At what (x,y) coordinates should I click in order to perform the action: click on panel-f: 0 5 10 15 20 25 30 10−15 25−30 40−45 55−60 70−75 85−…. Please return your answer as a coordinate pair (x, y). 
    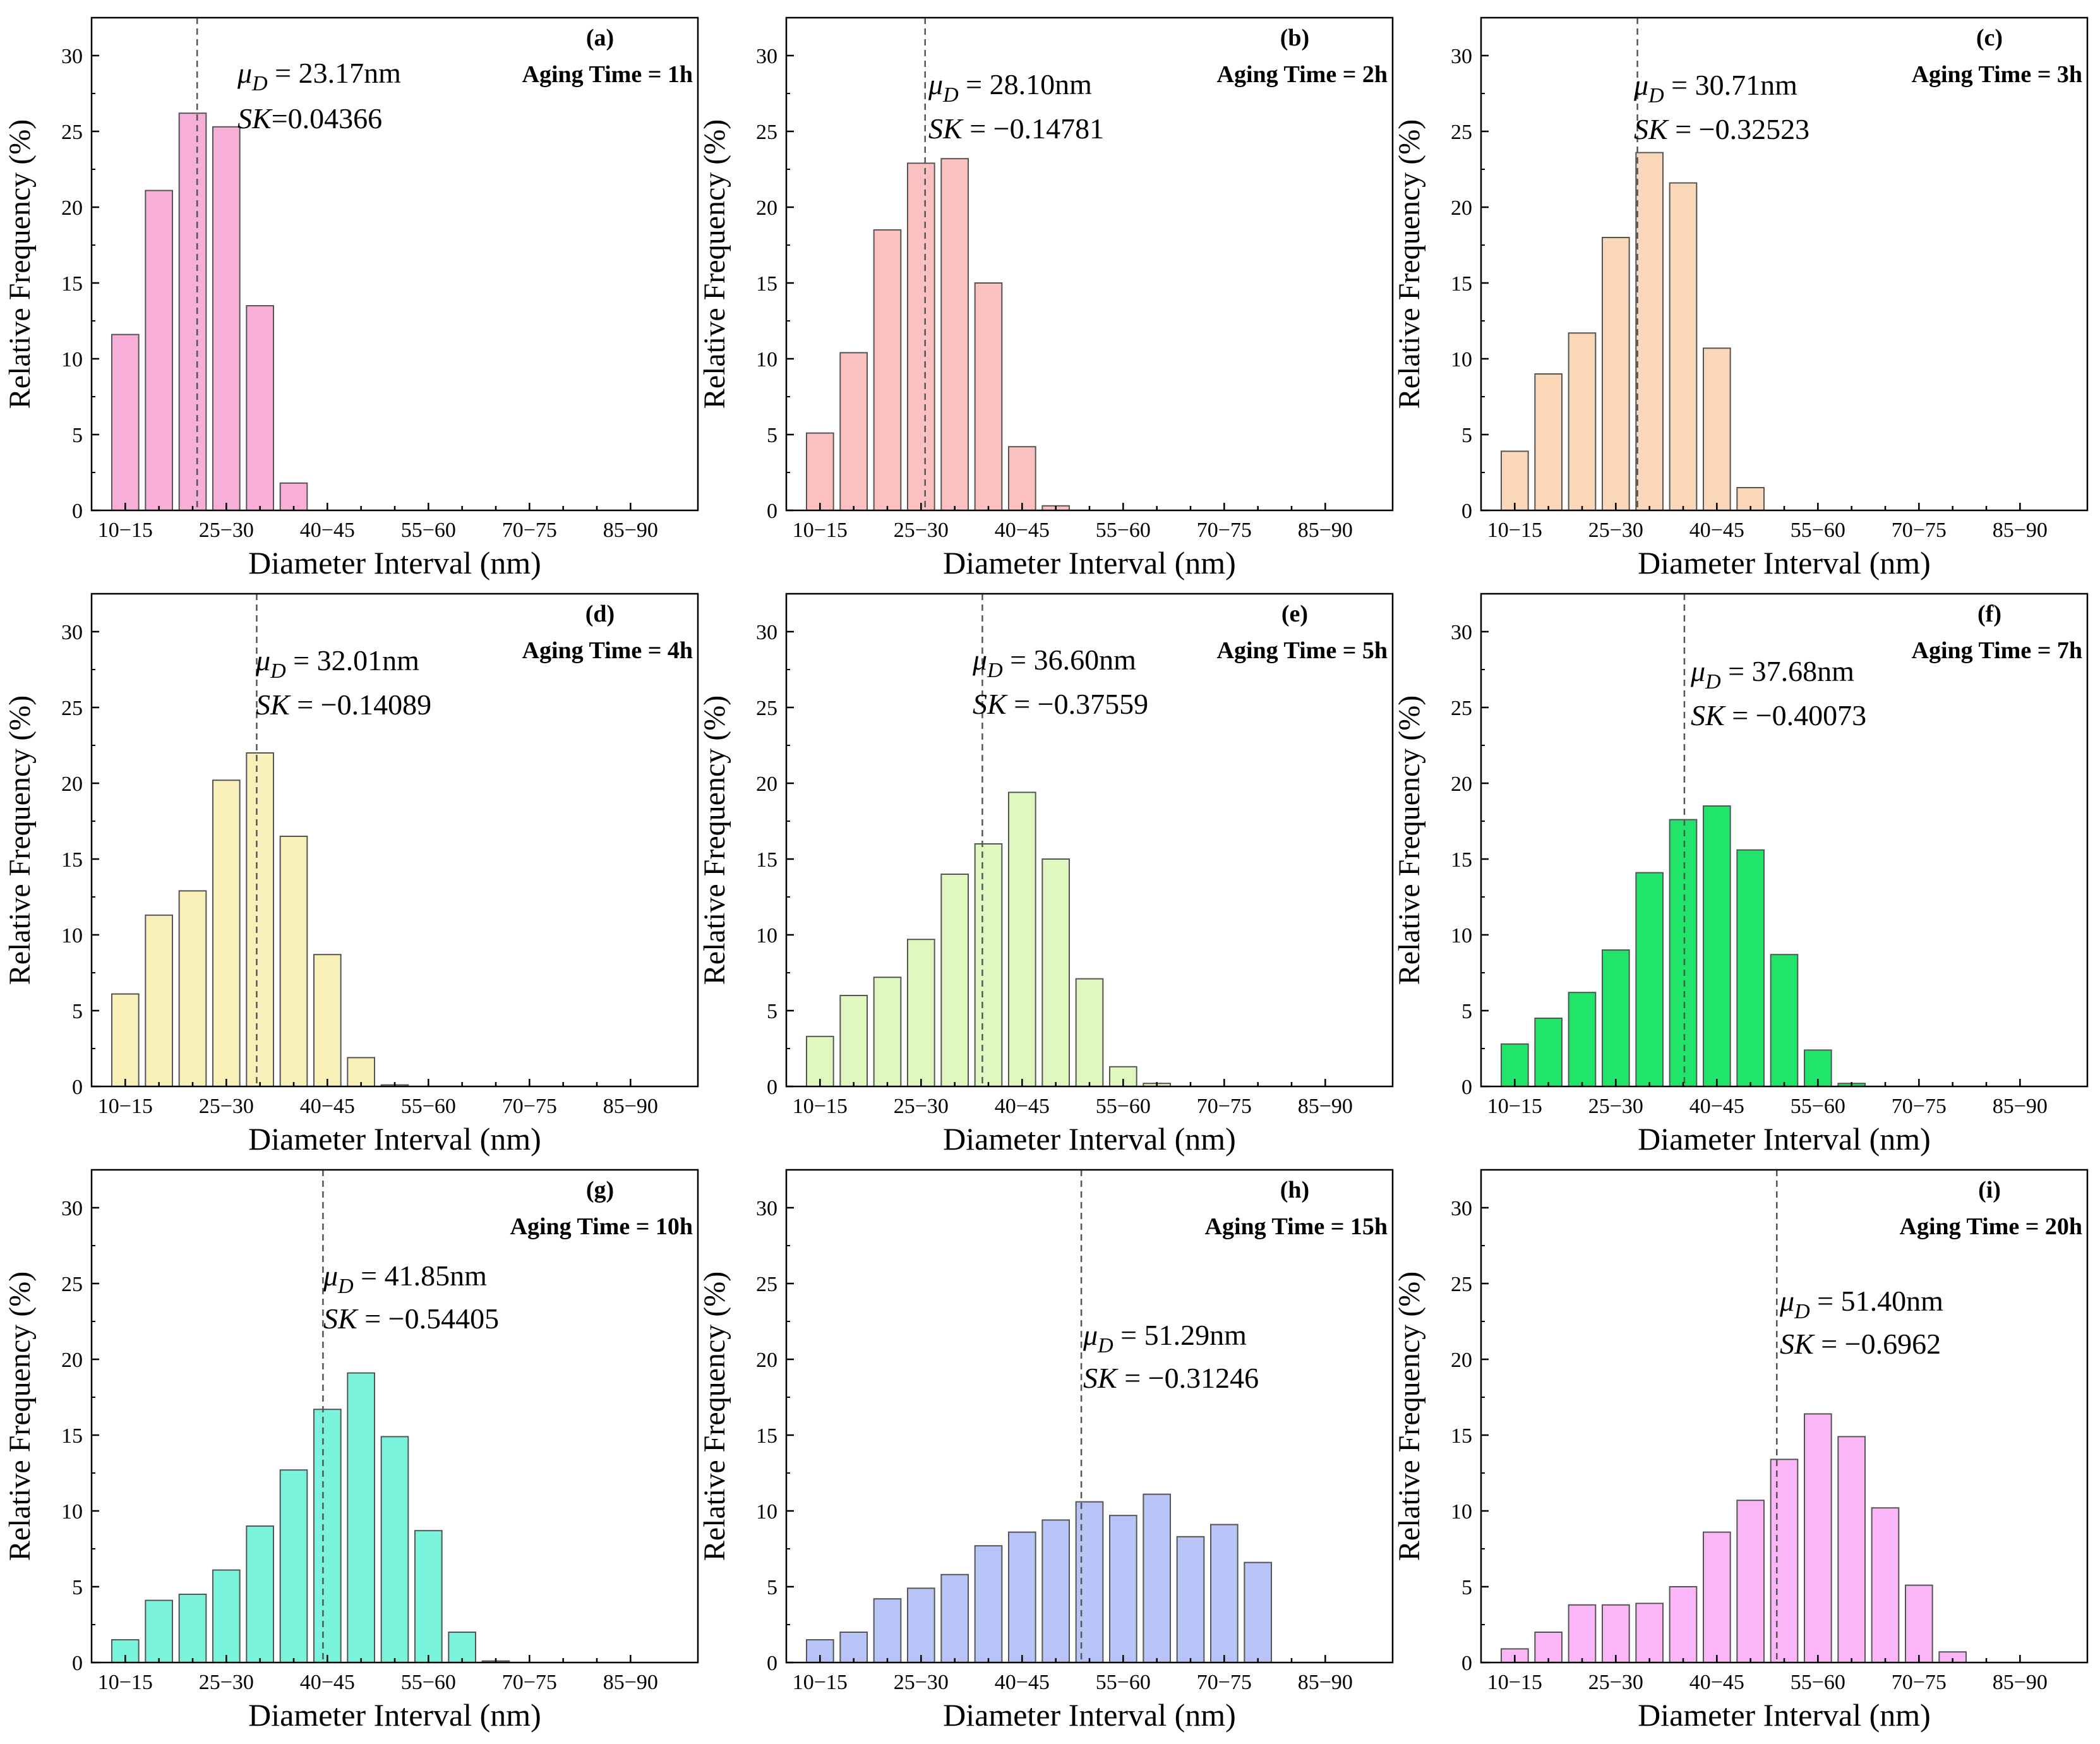
    Looking at the image, I should click on (1741, 874).